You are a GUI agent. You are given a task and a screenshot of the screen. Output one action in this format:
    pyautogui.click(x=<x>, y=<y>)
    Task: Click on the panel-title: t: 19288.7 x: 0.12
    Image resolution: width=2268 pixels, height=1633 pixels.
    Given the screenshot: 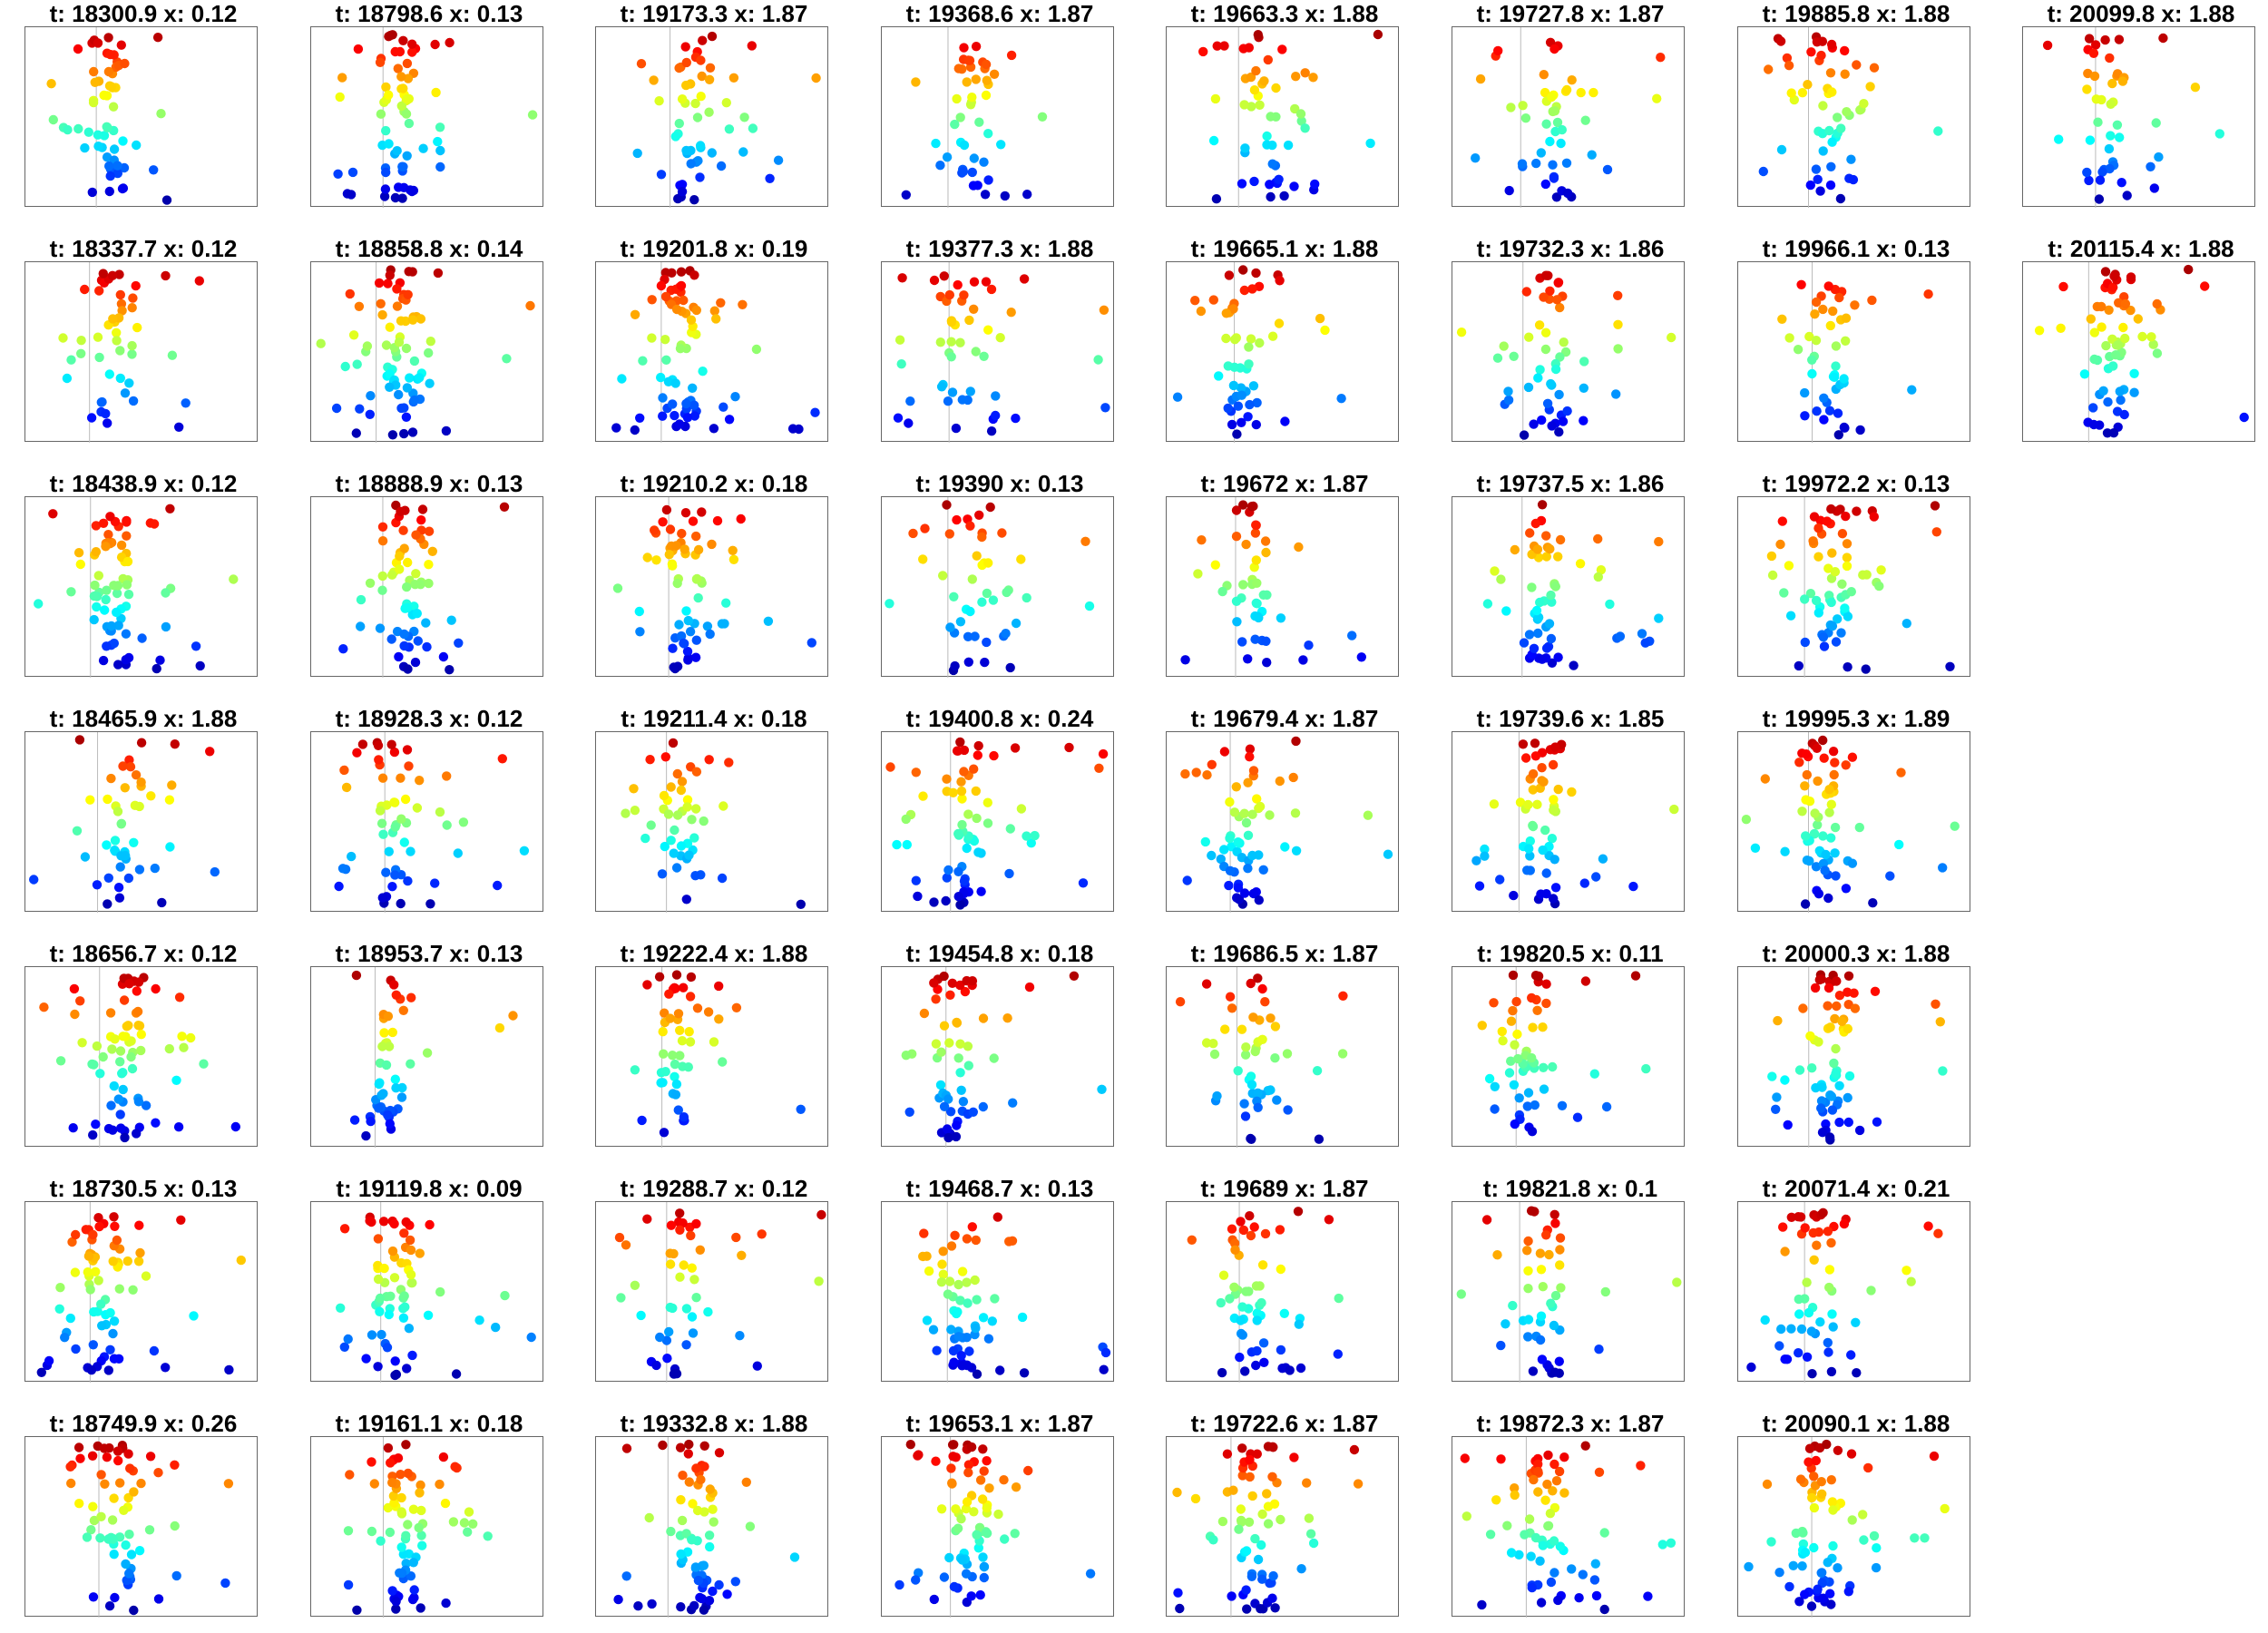 What is the action you would take?
    pyautogui.click(x=714, y=1188)
    